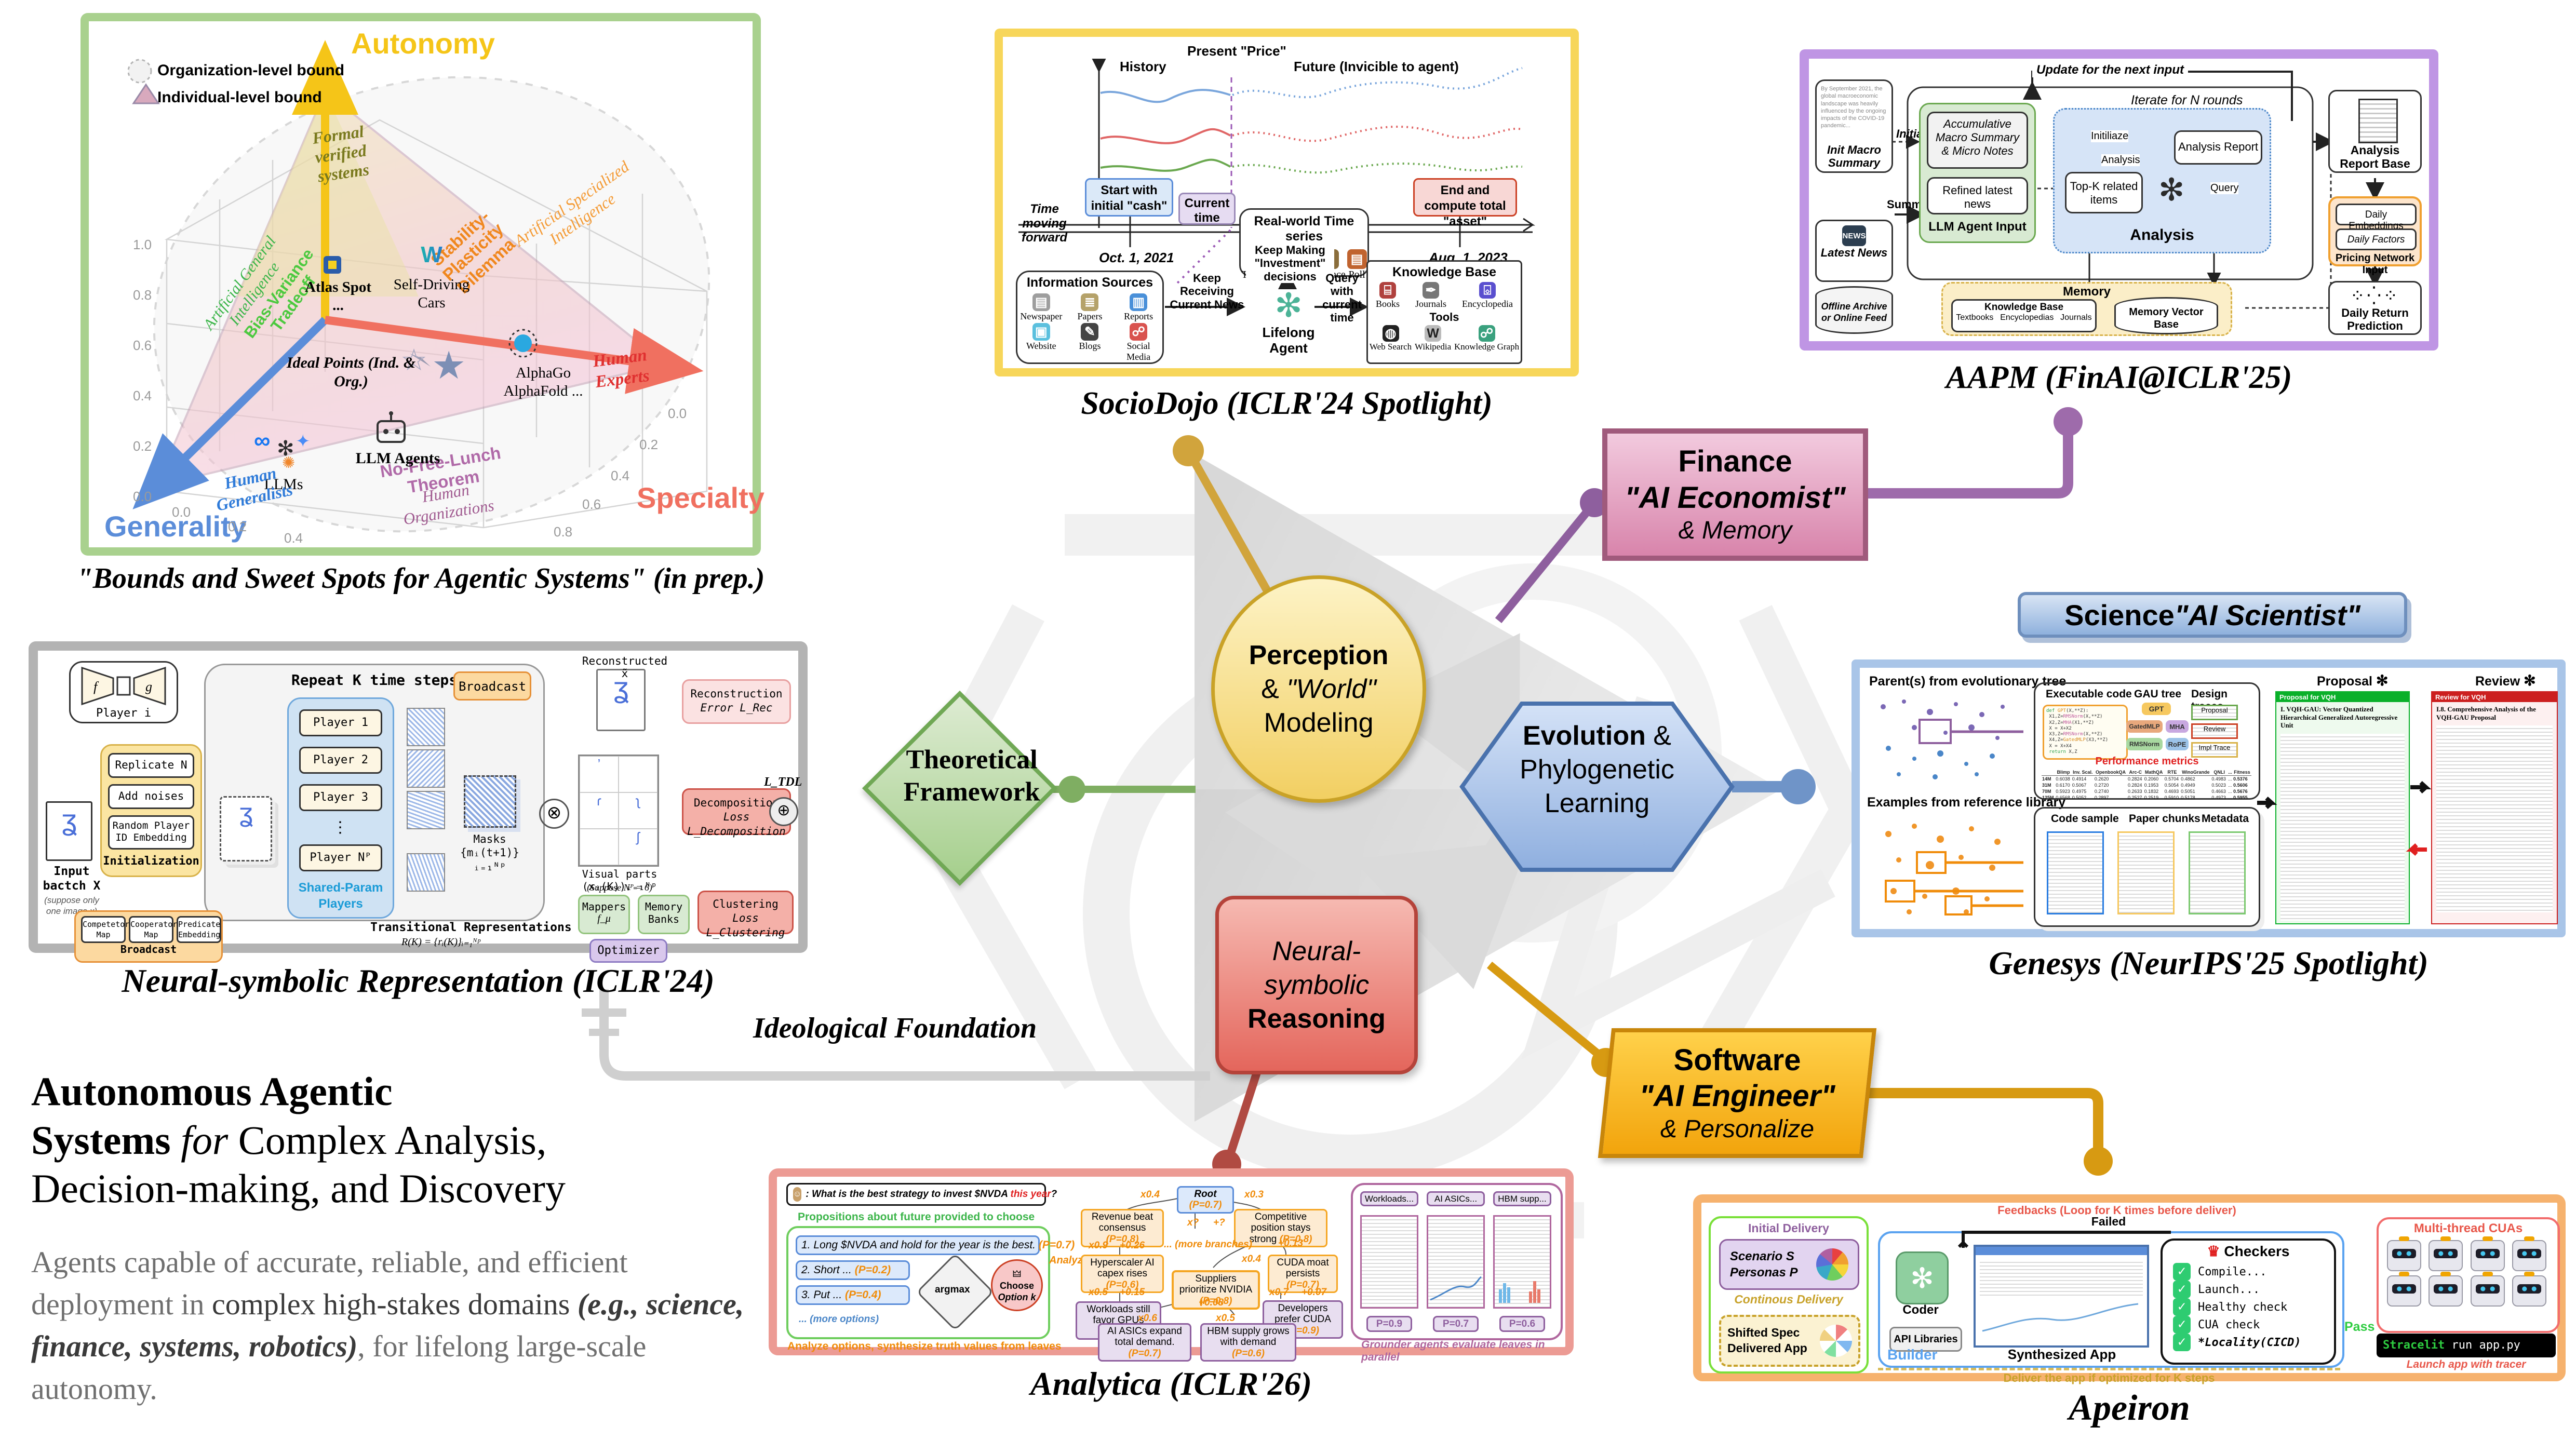 The width and height of the screenshot is (2576, 1454). What do you see at coordinates (1289, 321) in the screenshot?
I see `sd-agent: ✻ Lifelong Agent` at bounding box center [1289, 321].